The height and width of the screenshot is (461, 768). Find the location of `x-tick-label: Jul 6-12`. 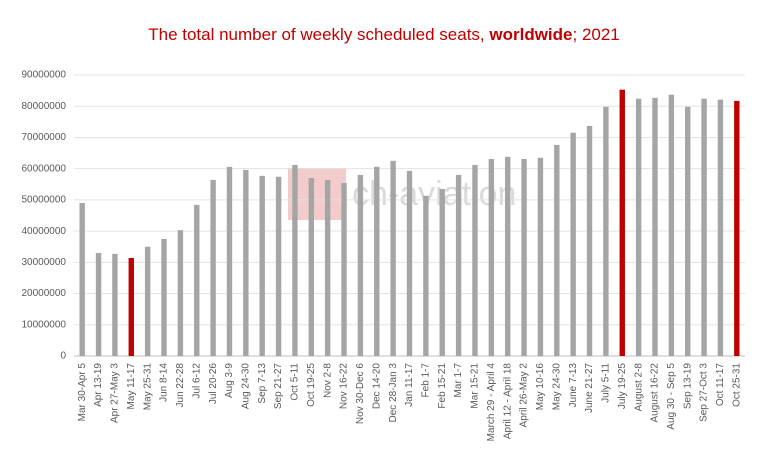

x-tick-label: Jul 6-12 is located at coordinates (196, 381).